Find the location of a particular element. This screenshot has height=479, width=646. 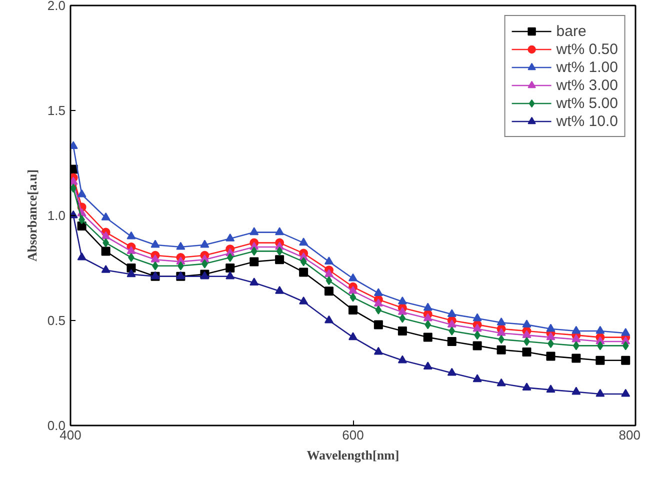

y-axis-title: Absorbance[a.u] is located at coordinates (32, 215).